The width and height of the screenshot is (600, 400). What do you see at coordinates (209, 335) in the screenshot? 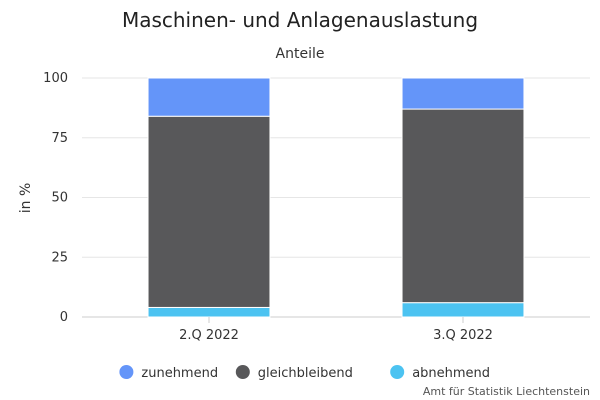
I see `x-tick-label: 2.Q 2022` at bounding box center [209, 335].